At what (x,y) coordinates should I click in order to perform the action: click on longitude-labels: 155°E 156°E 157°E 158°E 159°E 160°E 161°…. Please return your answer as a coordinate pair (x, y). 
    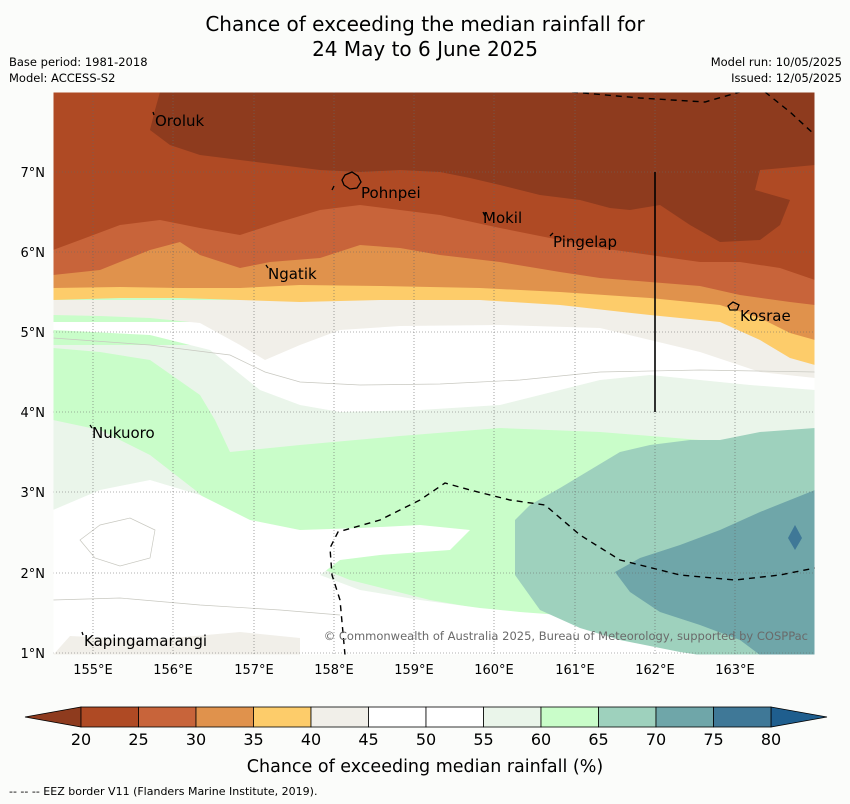
    Looking at the image, I should click on (414, 670).